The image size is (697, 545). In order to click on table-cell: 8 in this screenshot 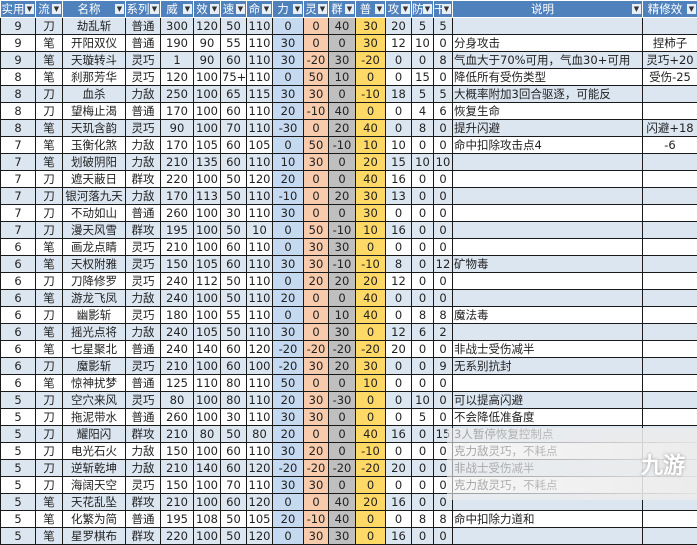, I will do `click(443, 519)`.